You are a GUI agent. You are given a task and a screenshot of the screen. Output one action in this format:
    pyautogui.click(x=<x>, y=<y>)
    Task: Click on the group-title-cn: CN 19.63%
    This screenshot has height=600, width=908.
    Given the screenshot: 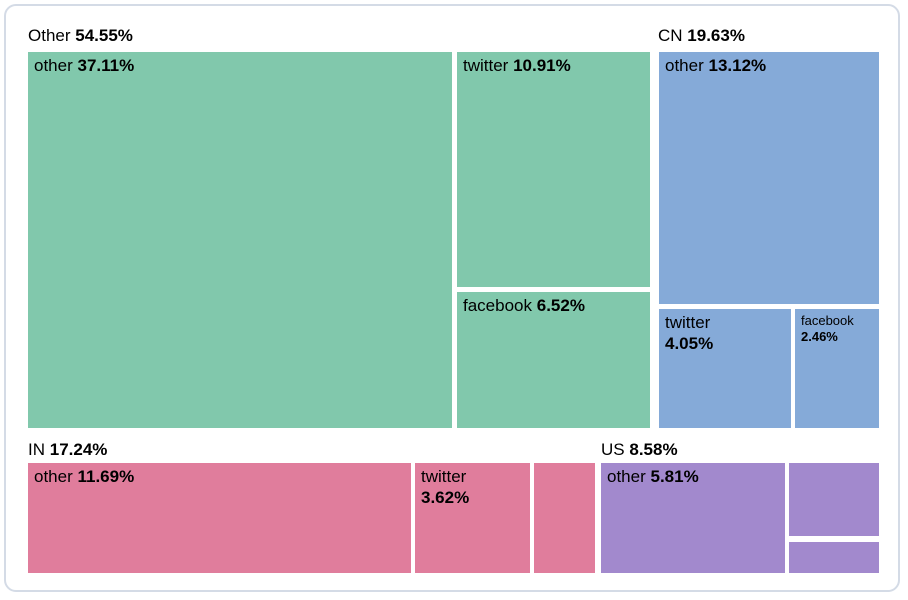 What is the action you would take?
    pyautogui.click(x=701, y=36)
    